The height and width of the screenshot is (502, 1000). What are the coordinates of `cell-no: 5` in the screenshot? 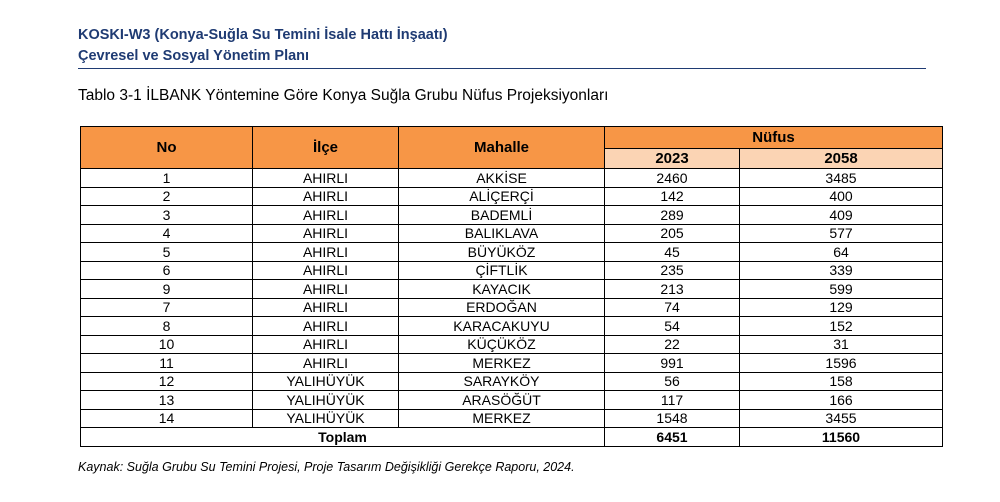 It's located at (166, 252).